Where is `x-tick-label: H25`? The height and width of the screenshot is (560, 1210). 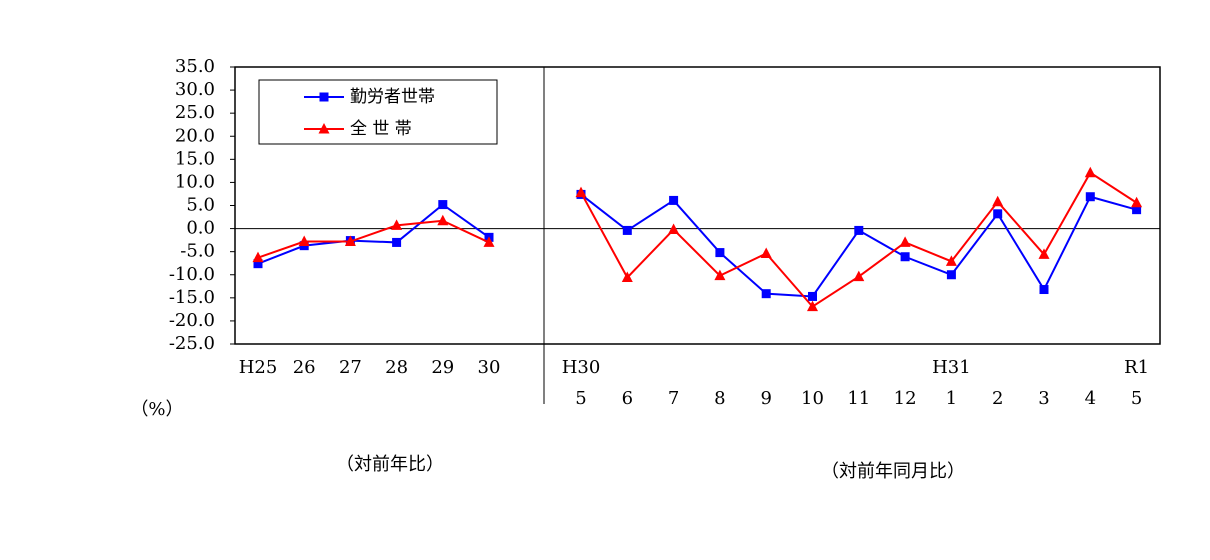
x-tick-label: H25 is located at coordinates (258, 367).